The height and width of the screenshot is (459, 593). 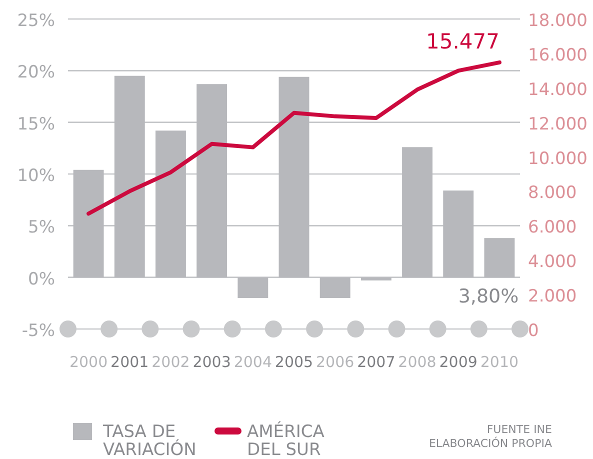 I want to click on data-label: 3,80%, so click(x=488, y=296).